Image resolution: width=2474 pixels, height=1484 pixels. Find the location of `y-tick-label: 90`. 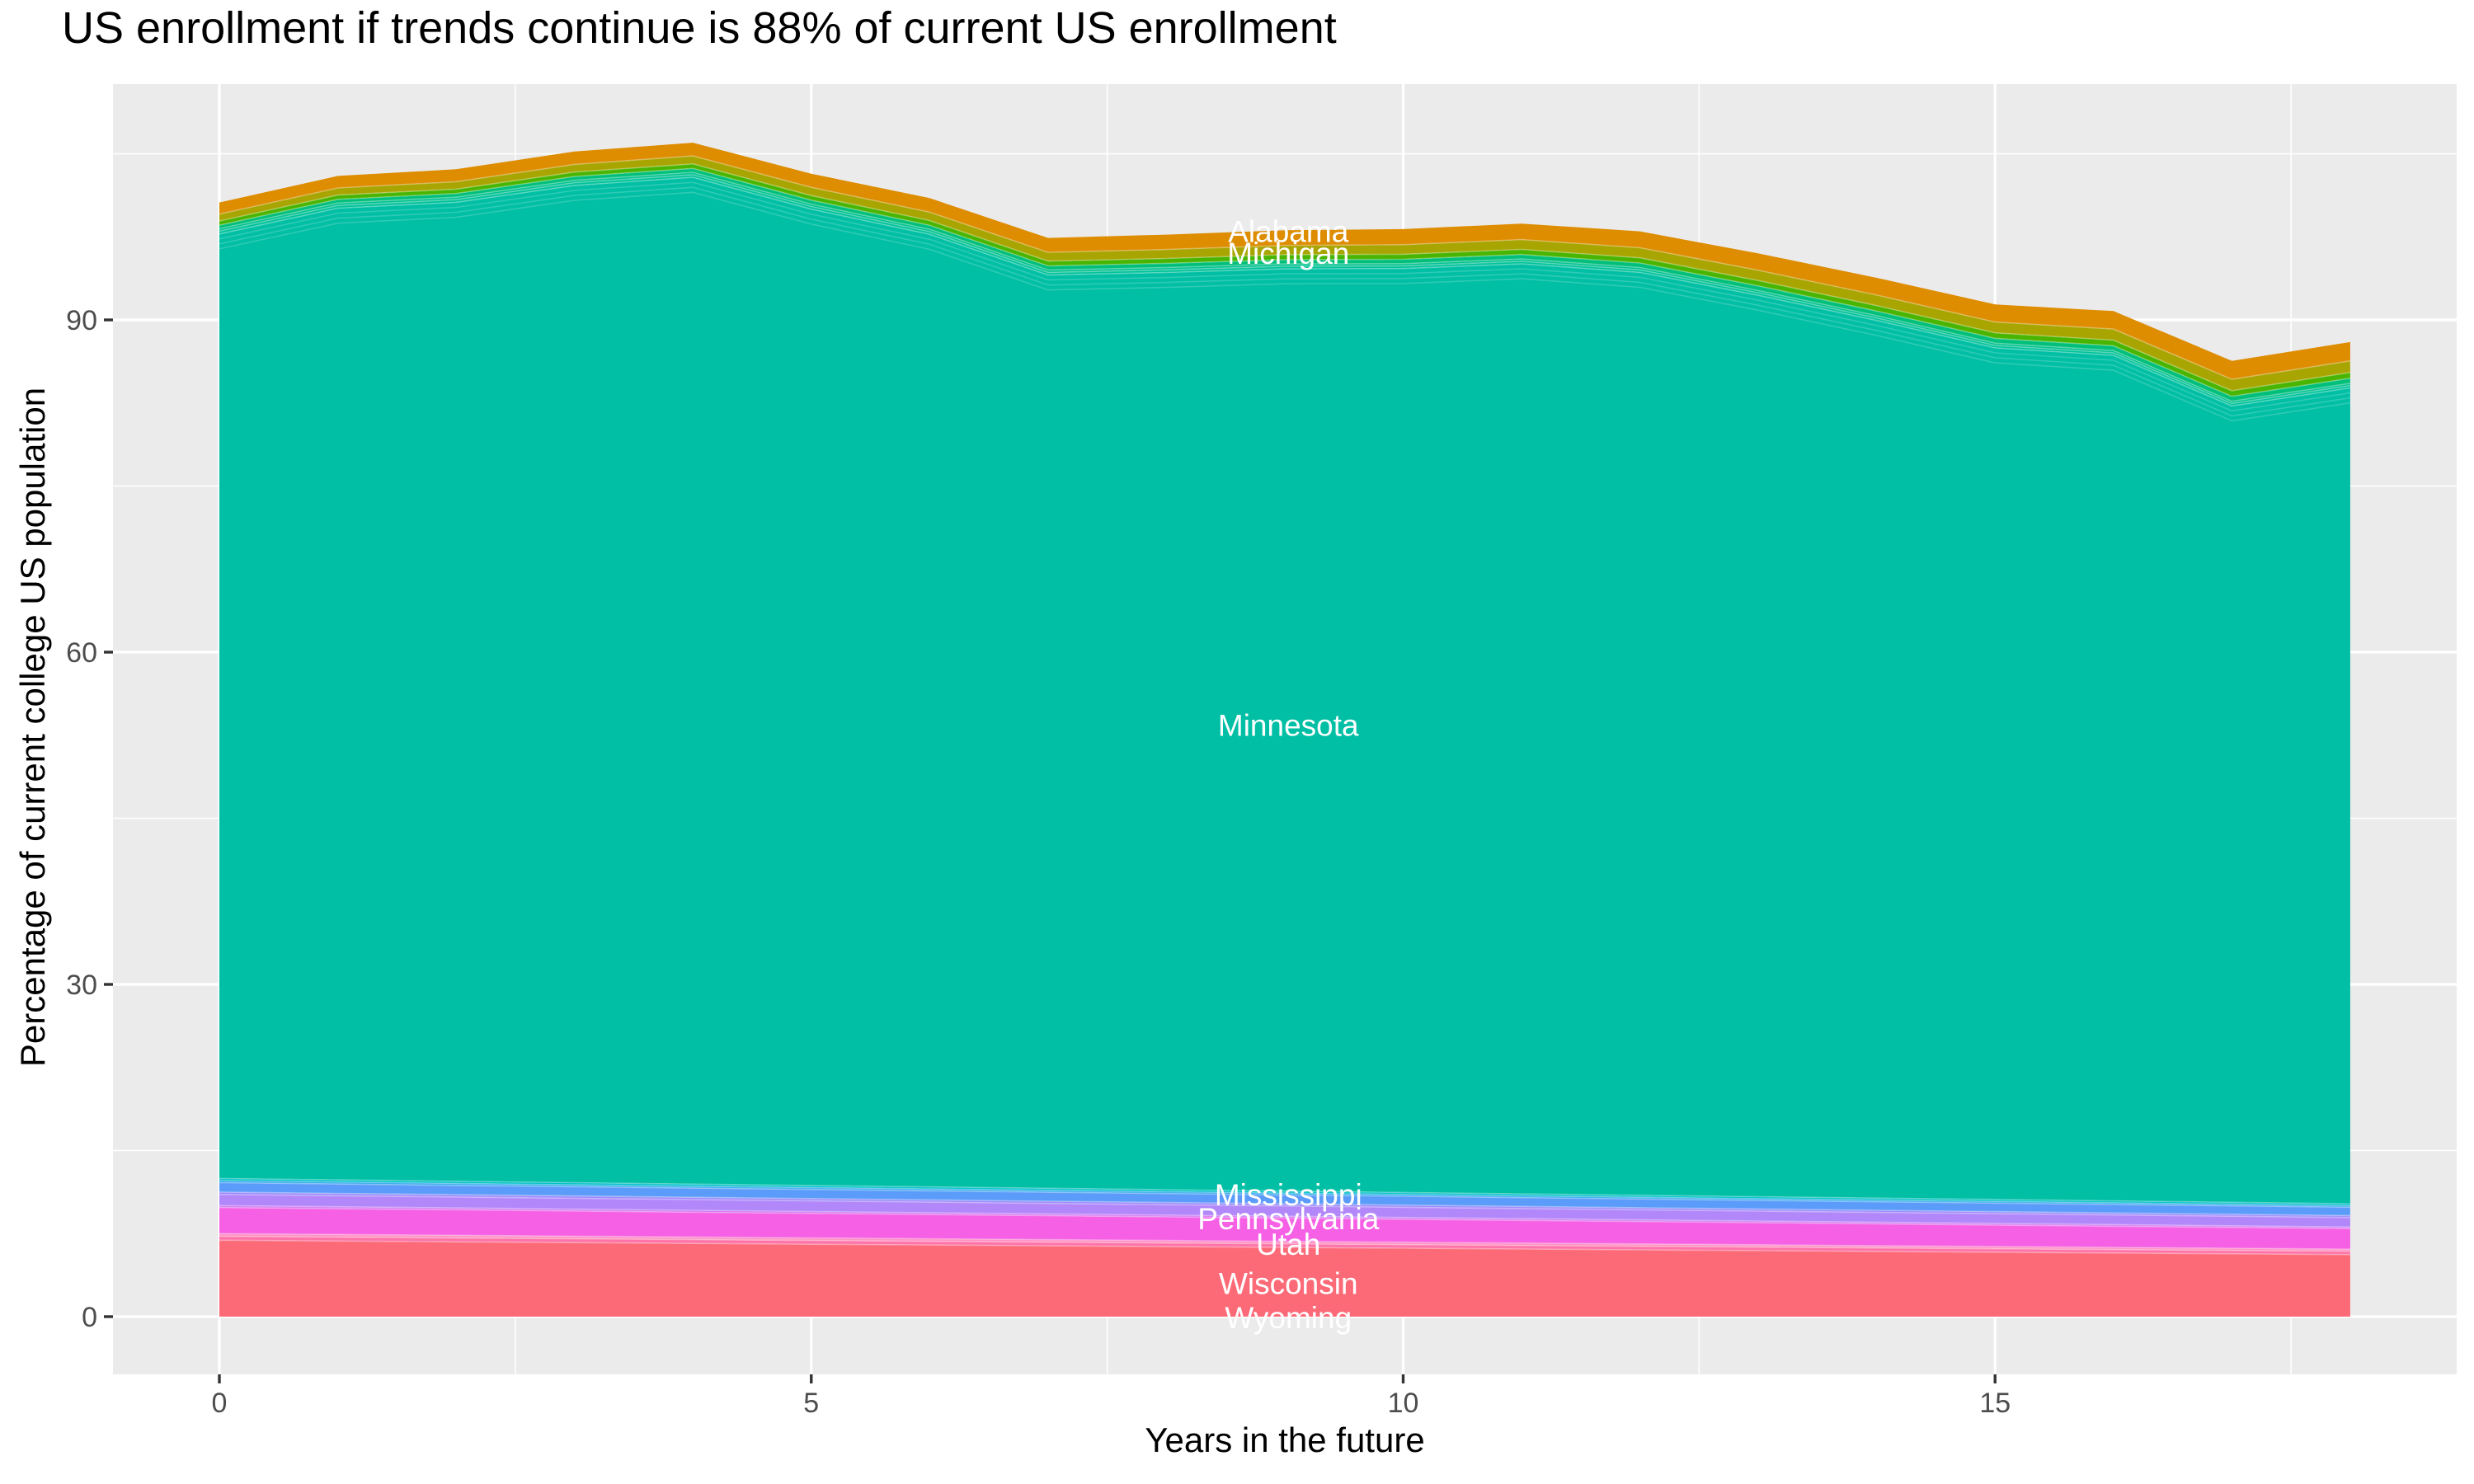

y-tick-label: 90 is located at coordinates (81, 320).